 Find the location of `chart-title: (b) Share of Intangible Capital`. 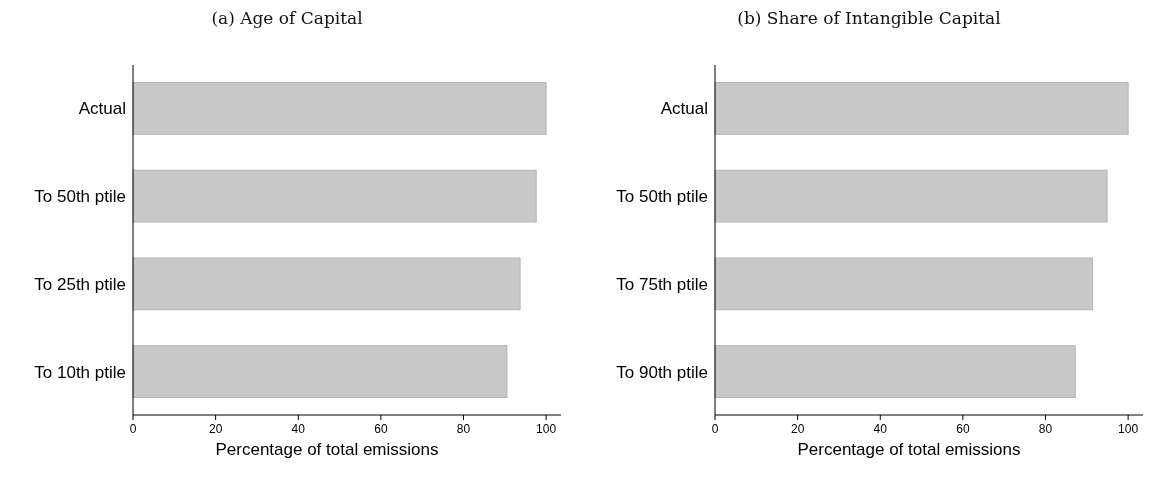

chart-title: (b) Share of Intangible Capital is located at coordinates (869, 18).